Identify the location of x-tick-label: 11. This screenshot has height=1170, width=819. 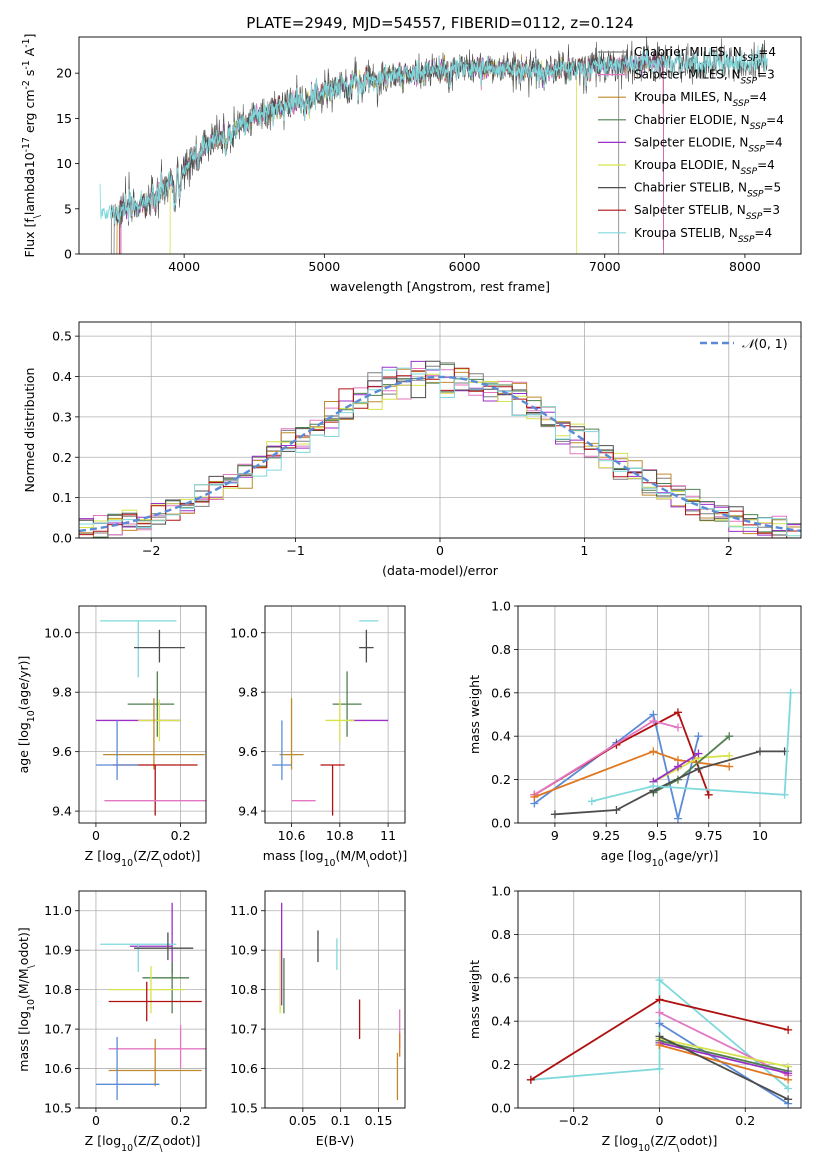
(388, 835).